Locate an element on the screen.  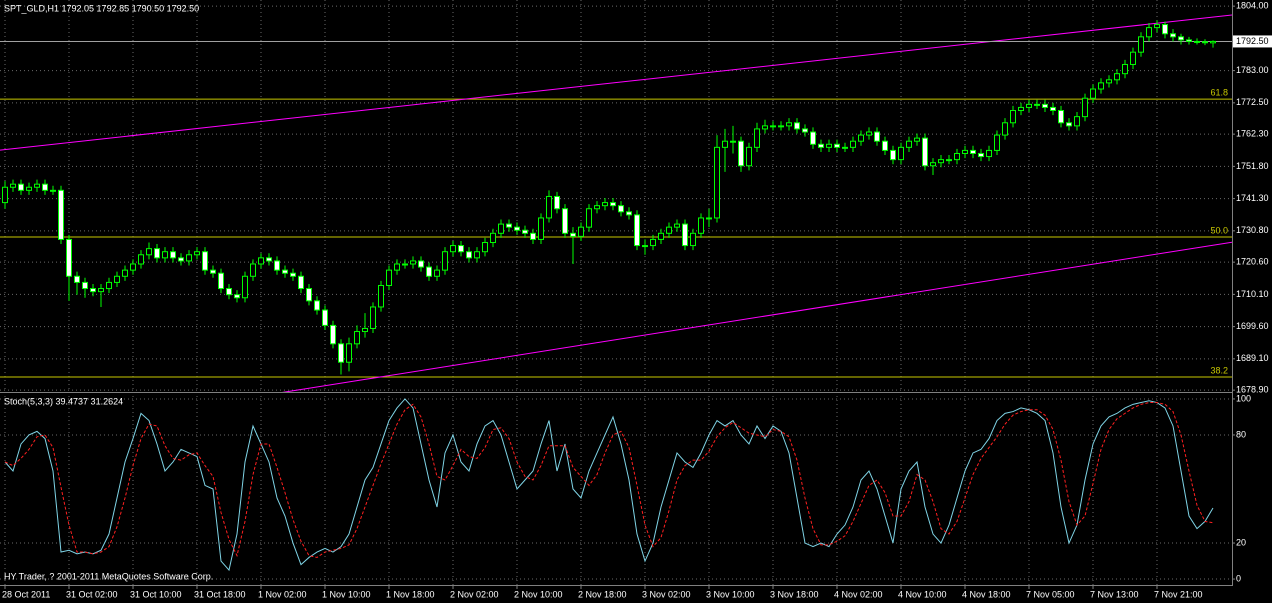
x-tick-label: 31 Oct 10:00 is located at coordinates (156, 594).